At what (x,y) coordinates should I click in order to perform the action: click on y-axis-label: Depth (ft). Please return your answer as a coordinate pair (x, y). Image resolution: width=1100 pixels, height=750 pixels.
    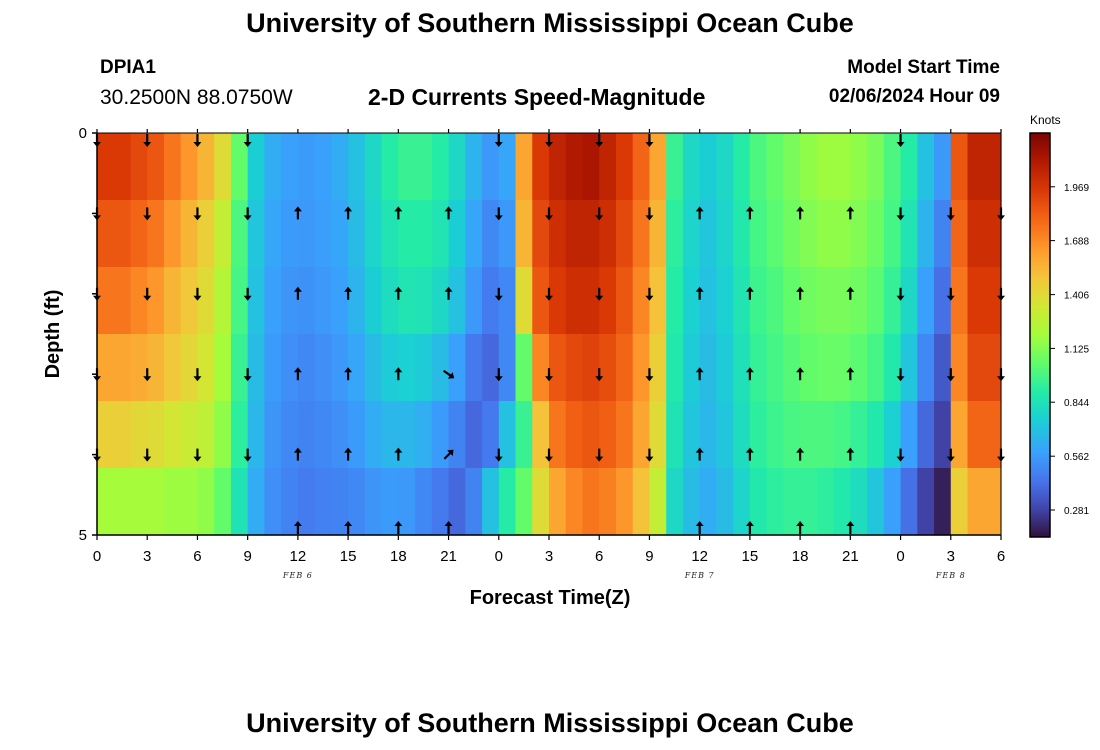
    Looking at the image, I should click on (53, 334).